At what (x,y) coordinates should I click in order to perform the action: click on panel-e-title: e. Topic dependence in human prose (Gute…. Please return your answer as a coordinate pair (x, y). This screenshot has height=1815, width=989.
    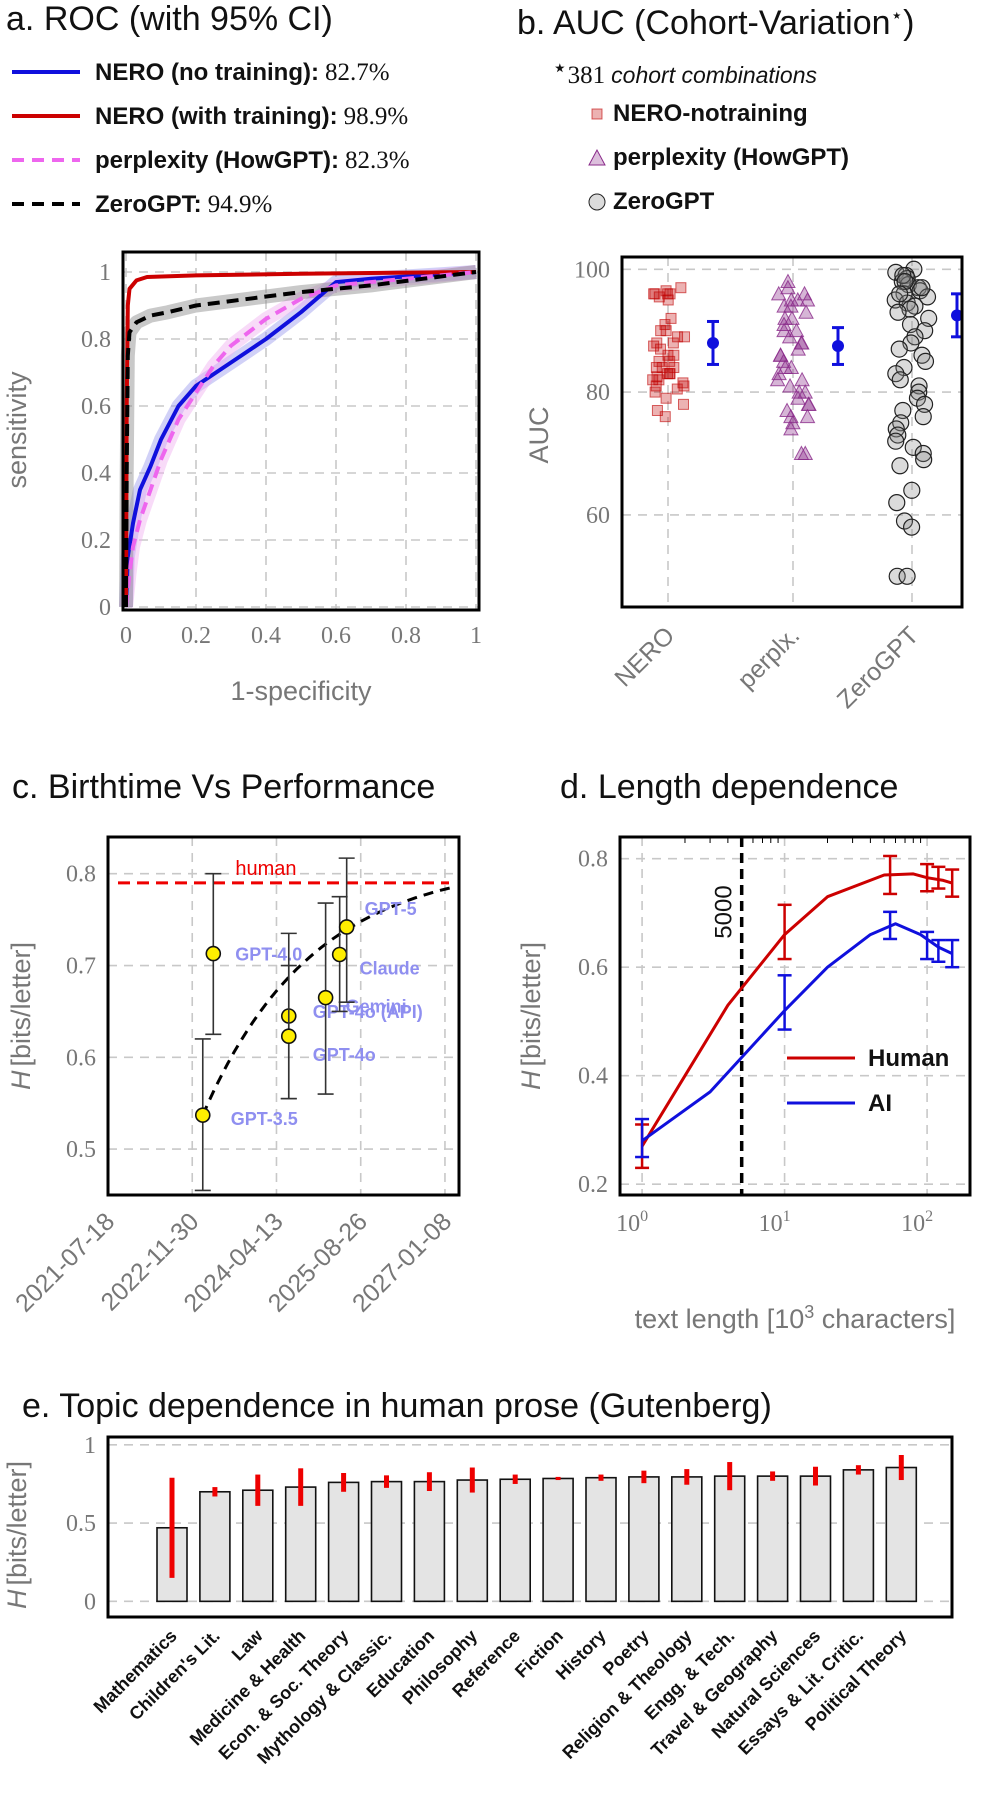
    Looking at the image, I should click on (397, 1406).